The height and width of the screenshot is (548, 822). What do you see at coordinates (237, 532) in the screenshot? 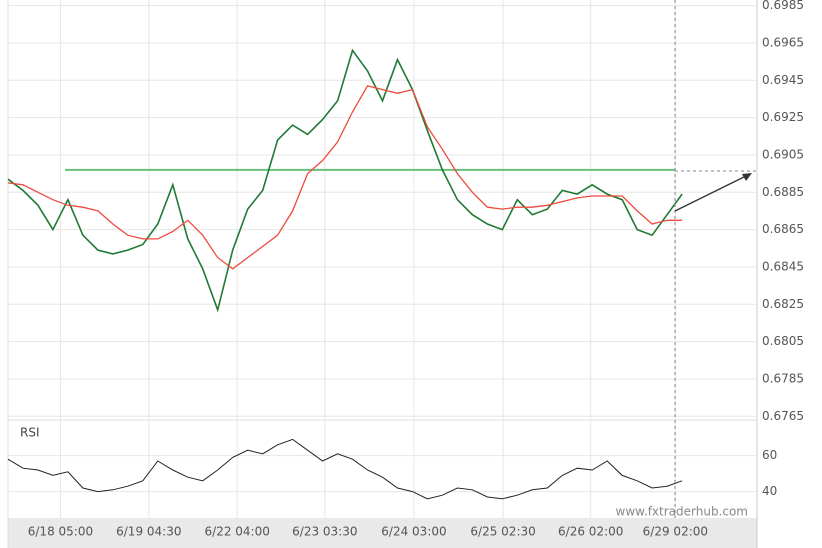
I see `x-tick-label: 6/22 04:00` at bounding box center [237, 532].